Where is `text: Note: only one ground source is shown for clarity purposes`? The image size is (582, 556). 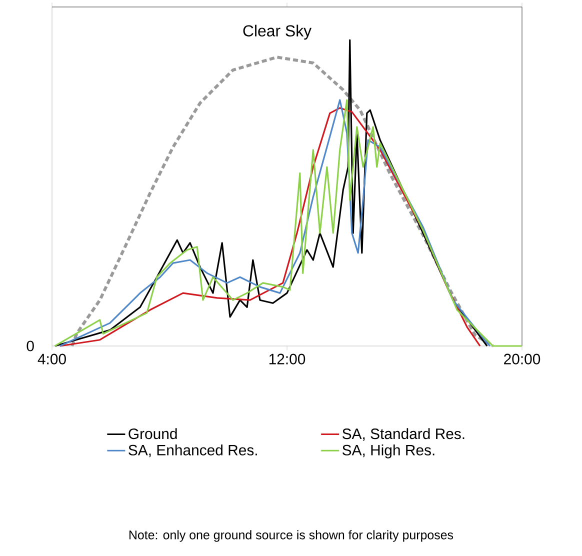
text: Note: only one ground source is shown for clarity purposes is located at coordinates (291, 536).